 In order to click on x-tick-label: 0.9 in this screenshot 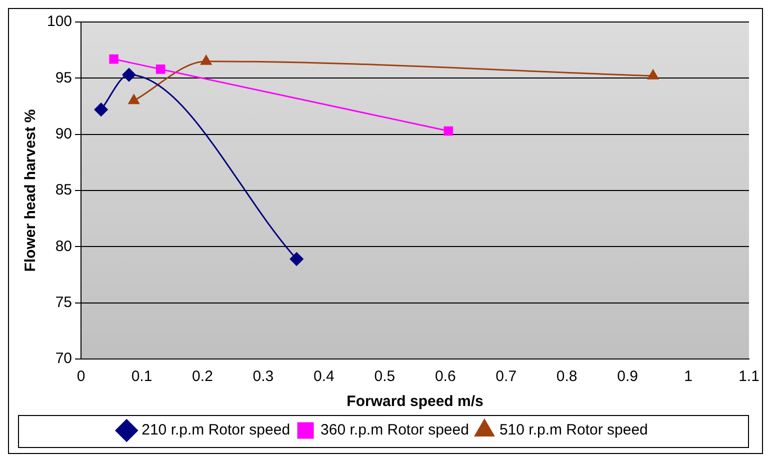, I will do `click(627, 377)`.